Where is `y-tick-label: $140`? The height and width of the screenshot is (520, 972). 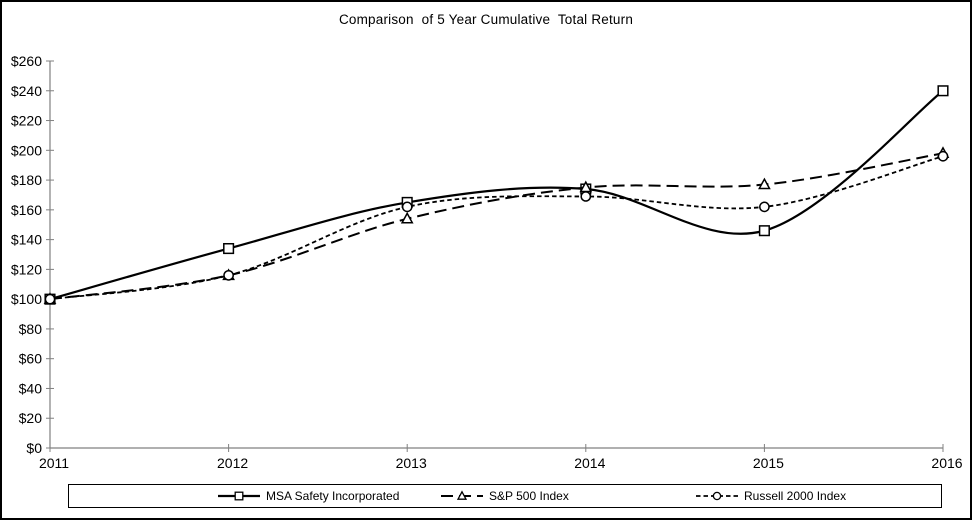
y-tick-label: $140 is located at coordinates (26, 240).